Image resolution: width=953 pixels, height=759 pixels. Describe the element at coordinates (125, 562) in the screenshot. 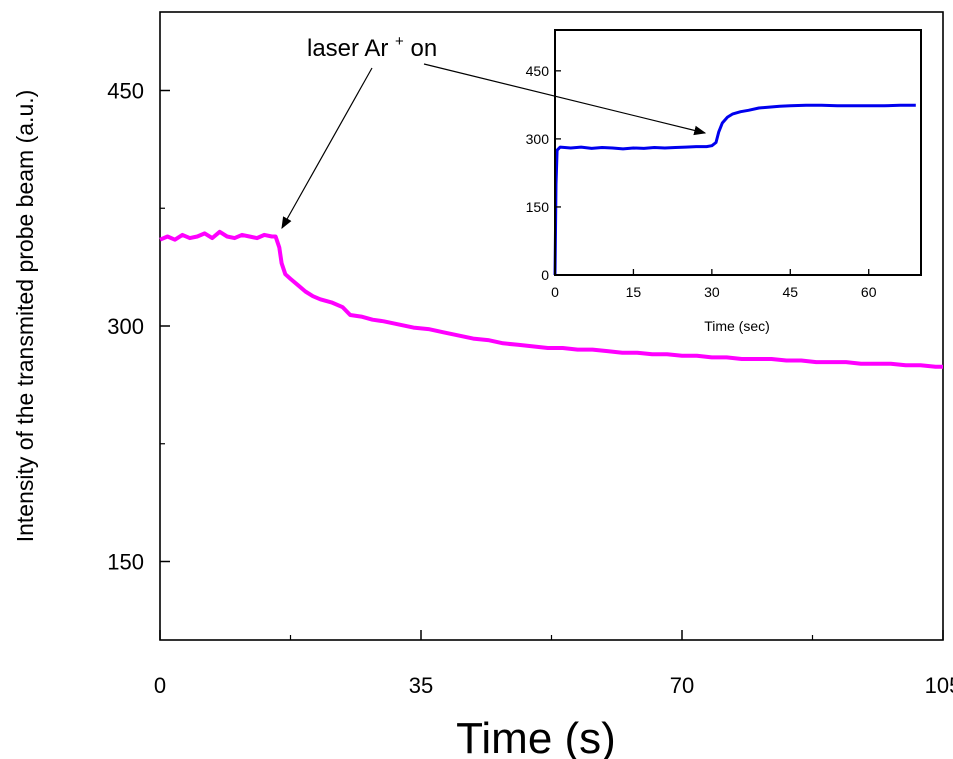

I see `y-tick-label: 150` at that location.